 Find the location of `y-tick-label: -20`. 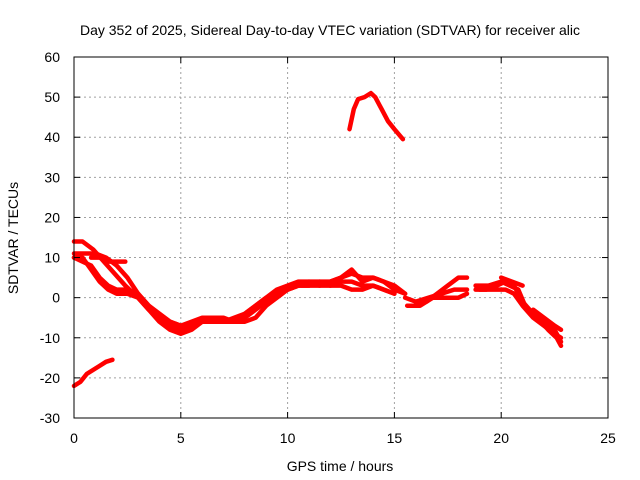

y-tick-label: -20 is located at coordinates (50, 378).